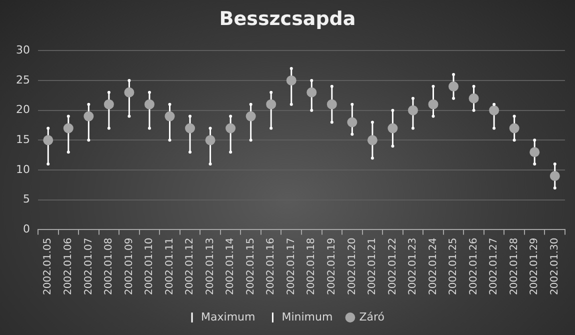  I want to click on x-tick-label: 2002.01.19, so click(332, 267).